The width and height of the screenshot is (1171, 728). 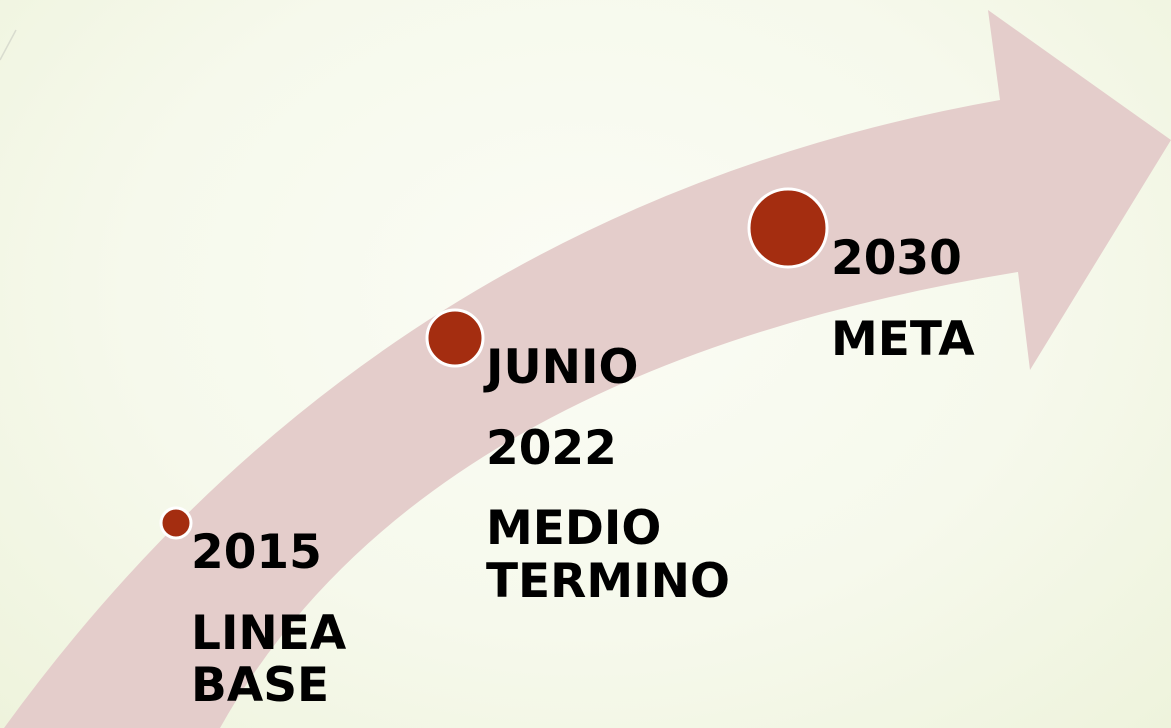 What do you see at coordinates (269, 633) in the screenshot?
I see `milestone-caption-line: LINEA` at bounding box center [269, 633].